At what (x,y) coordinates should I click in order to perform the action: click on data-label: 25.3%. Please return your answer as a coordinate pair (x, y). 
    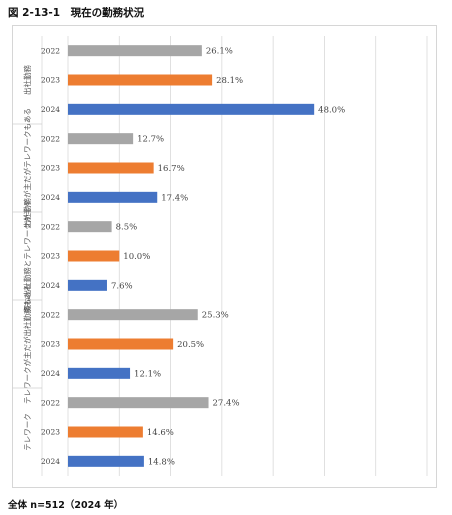
    Looking at the image, I should click on (215, 316).